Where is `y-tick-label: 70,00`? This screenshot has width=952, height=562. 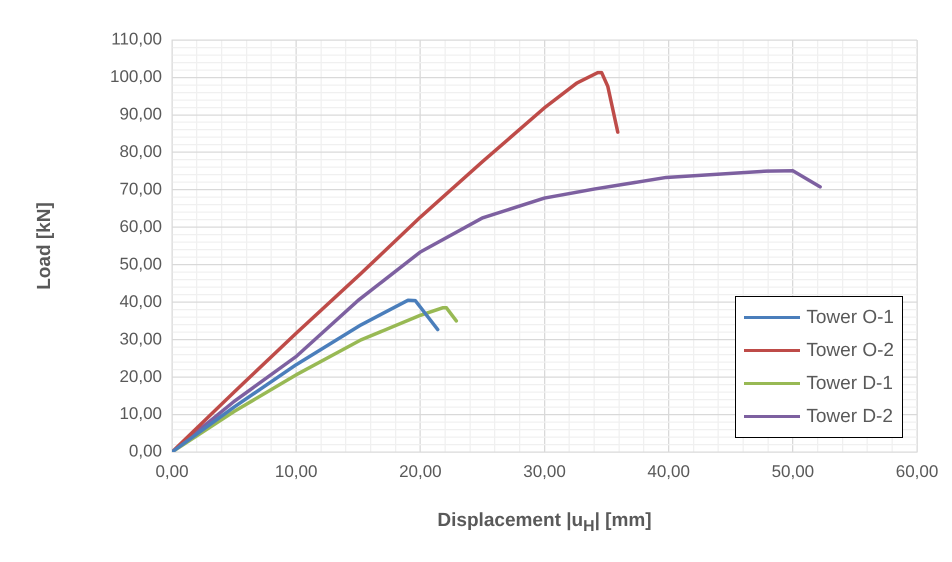
y-tick-label: 70,00 is located at coordinates (140, 189).